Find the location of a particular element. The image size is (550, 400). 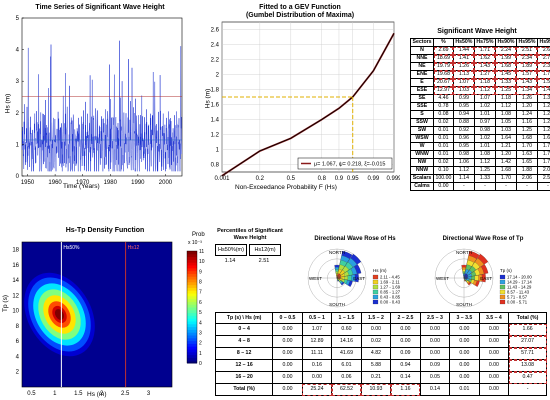

rose-label-west: WEST is located at coordinates (442, 278).